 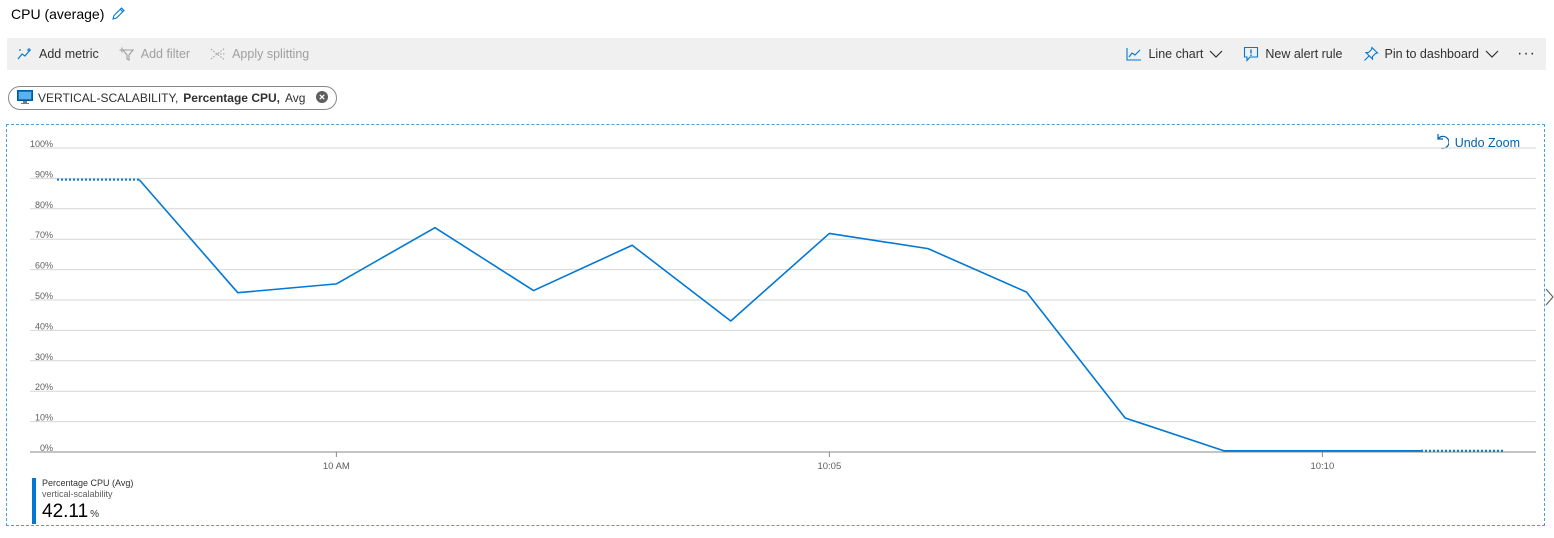 I want to click on line-chart-icon, so click(x=1134, y=54).